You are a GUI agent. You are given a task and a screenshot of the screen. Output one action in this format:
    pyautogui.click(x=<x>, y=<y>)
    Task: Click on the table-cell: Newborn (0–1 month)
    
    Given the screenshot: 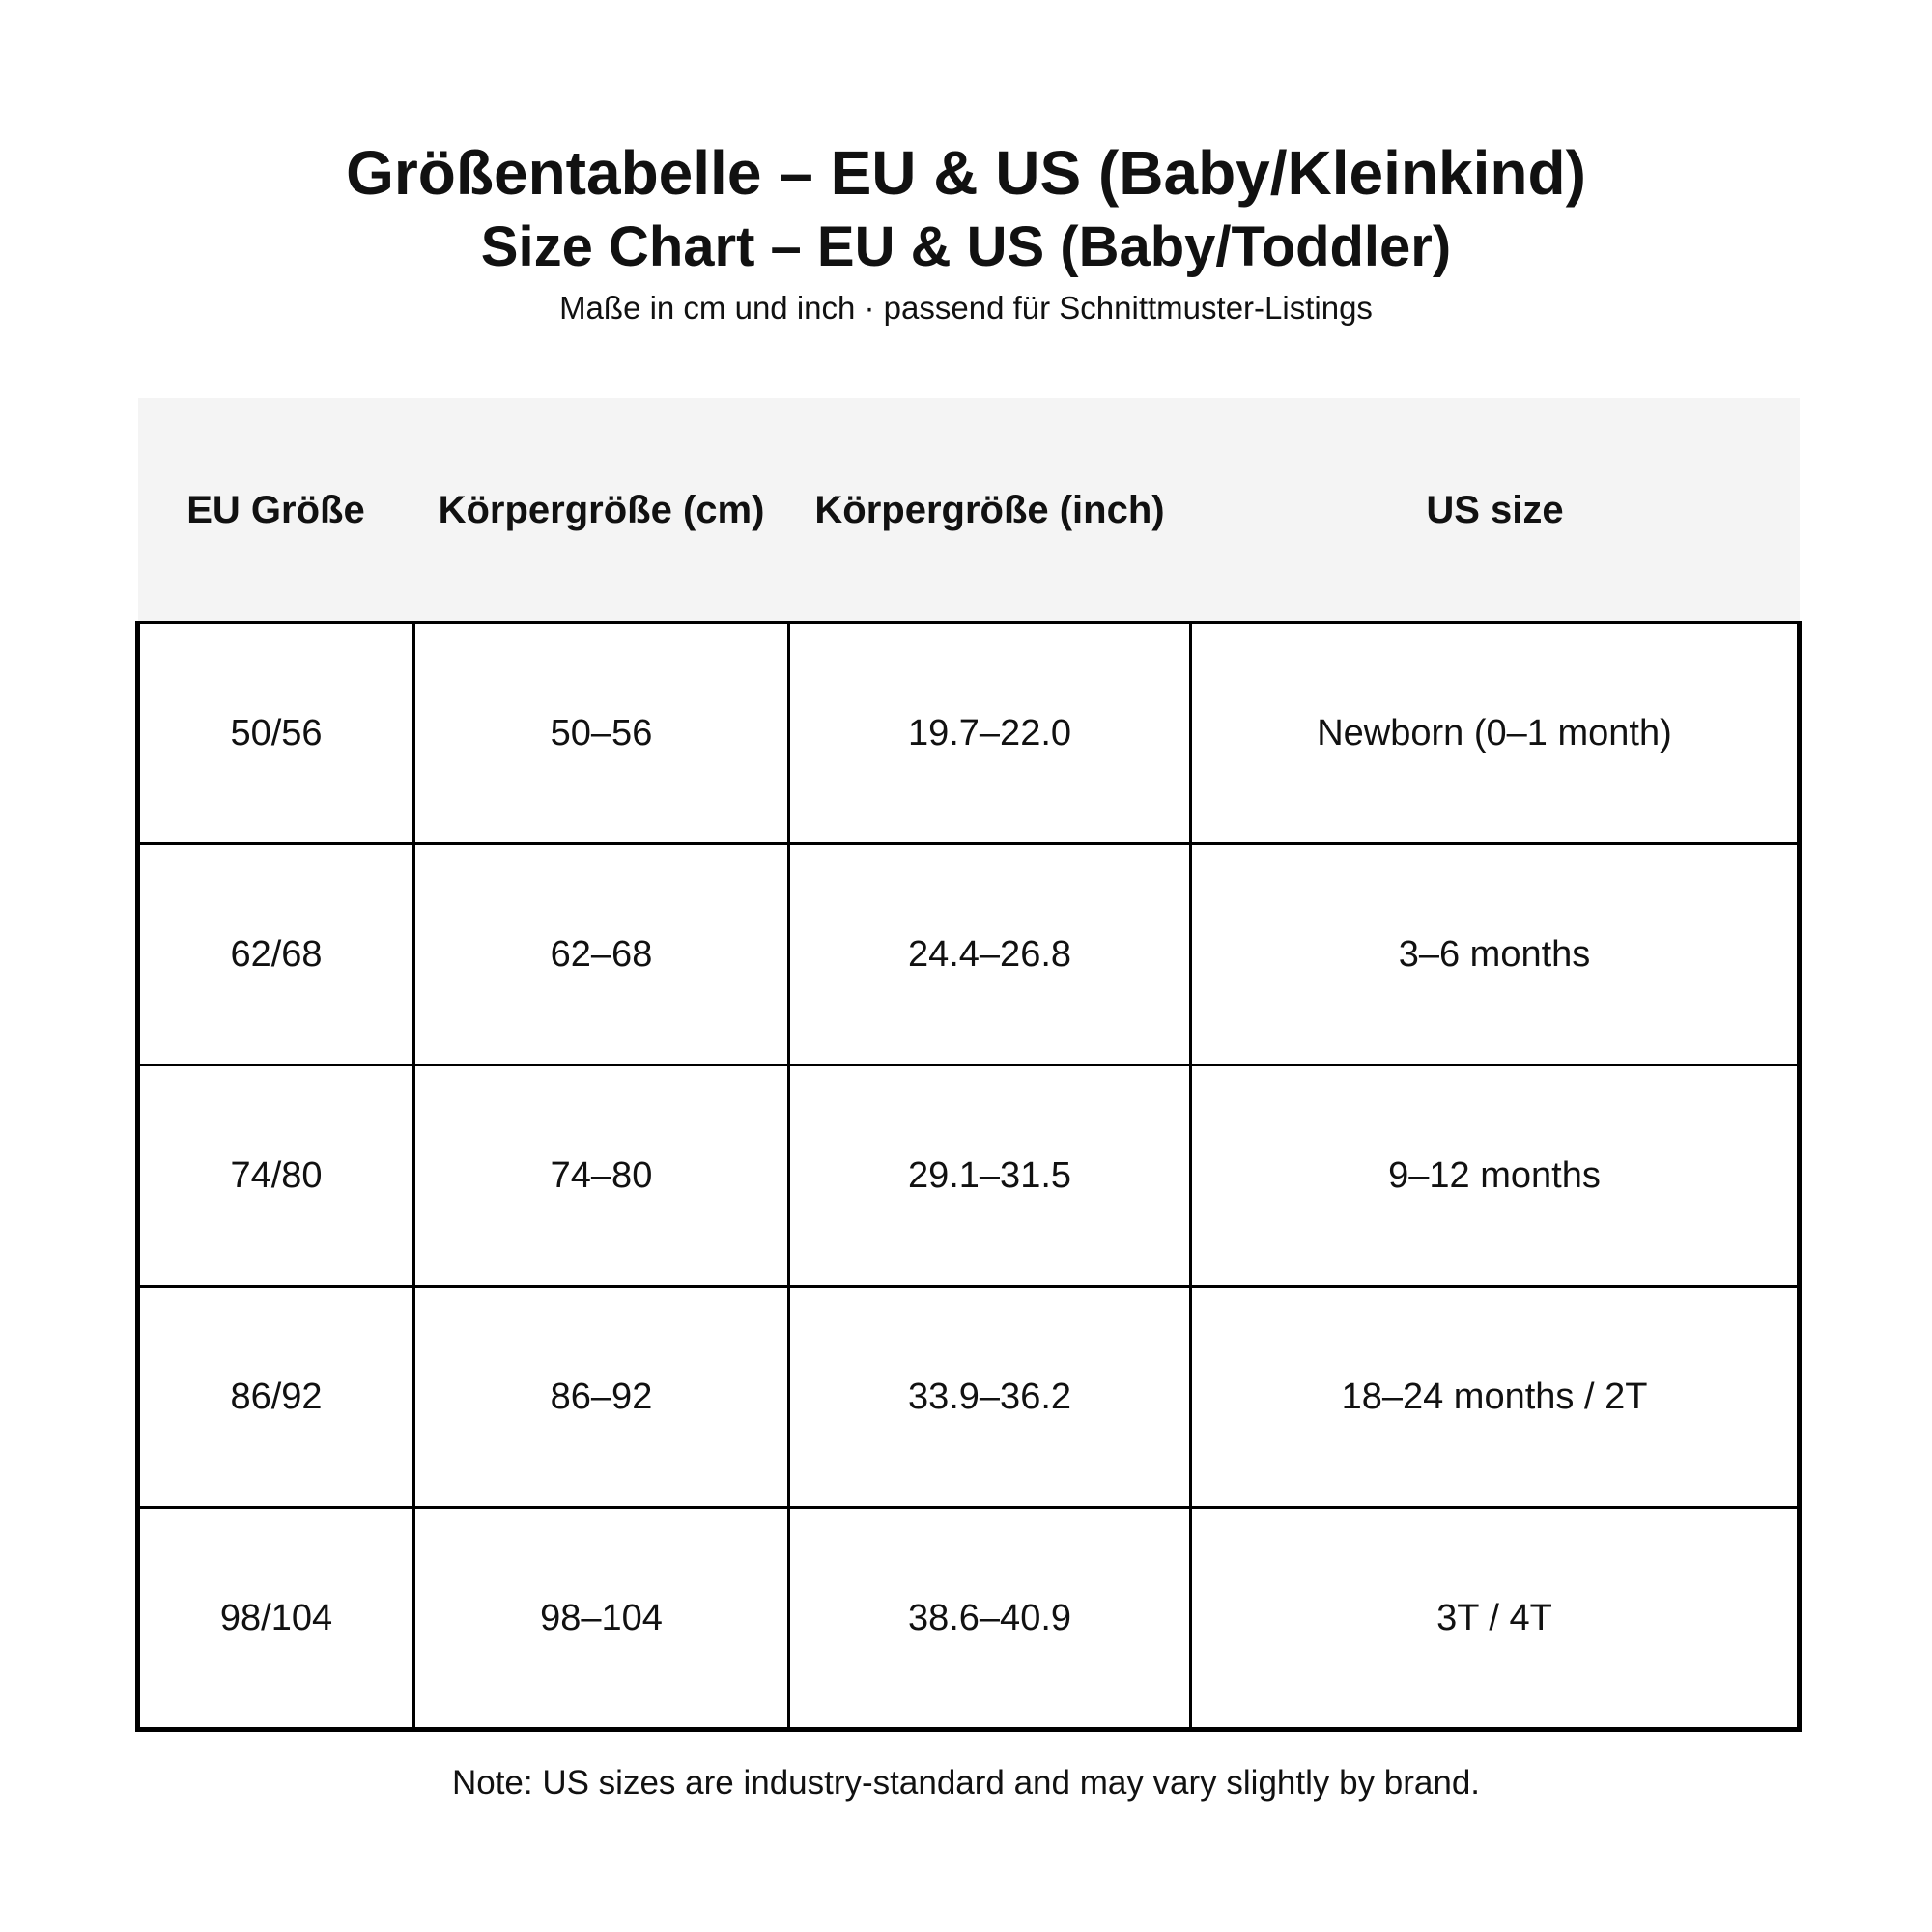 What is the action you would take?
    pyautogui.click(x=1495, y=733)
    